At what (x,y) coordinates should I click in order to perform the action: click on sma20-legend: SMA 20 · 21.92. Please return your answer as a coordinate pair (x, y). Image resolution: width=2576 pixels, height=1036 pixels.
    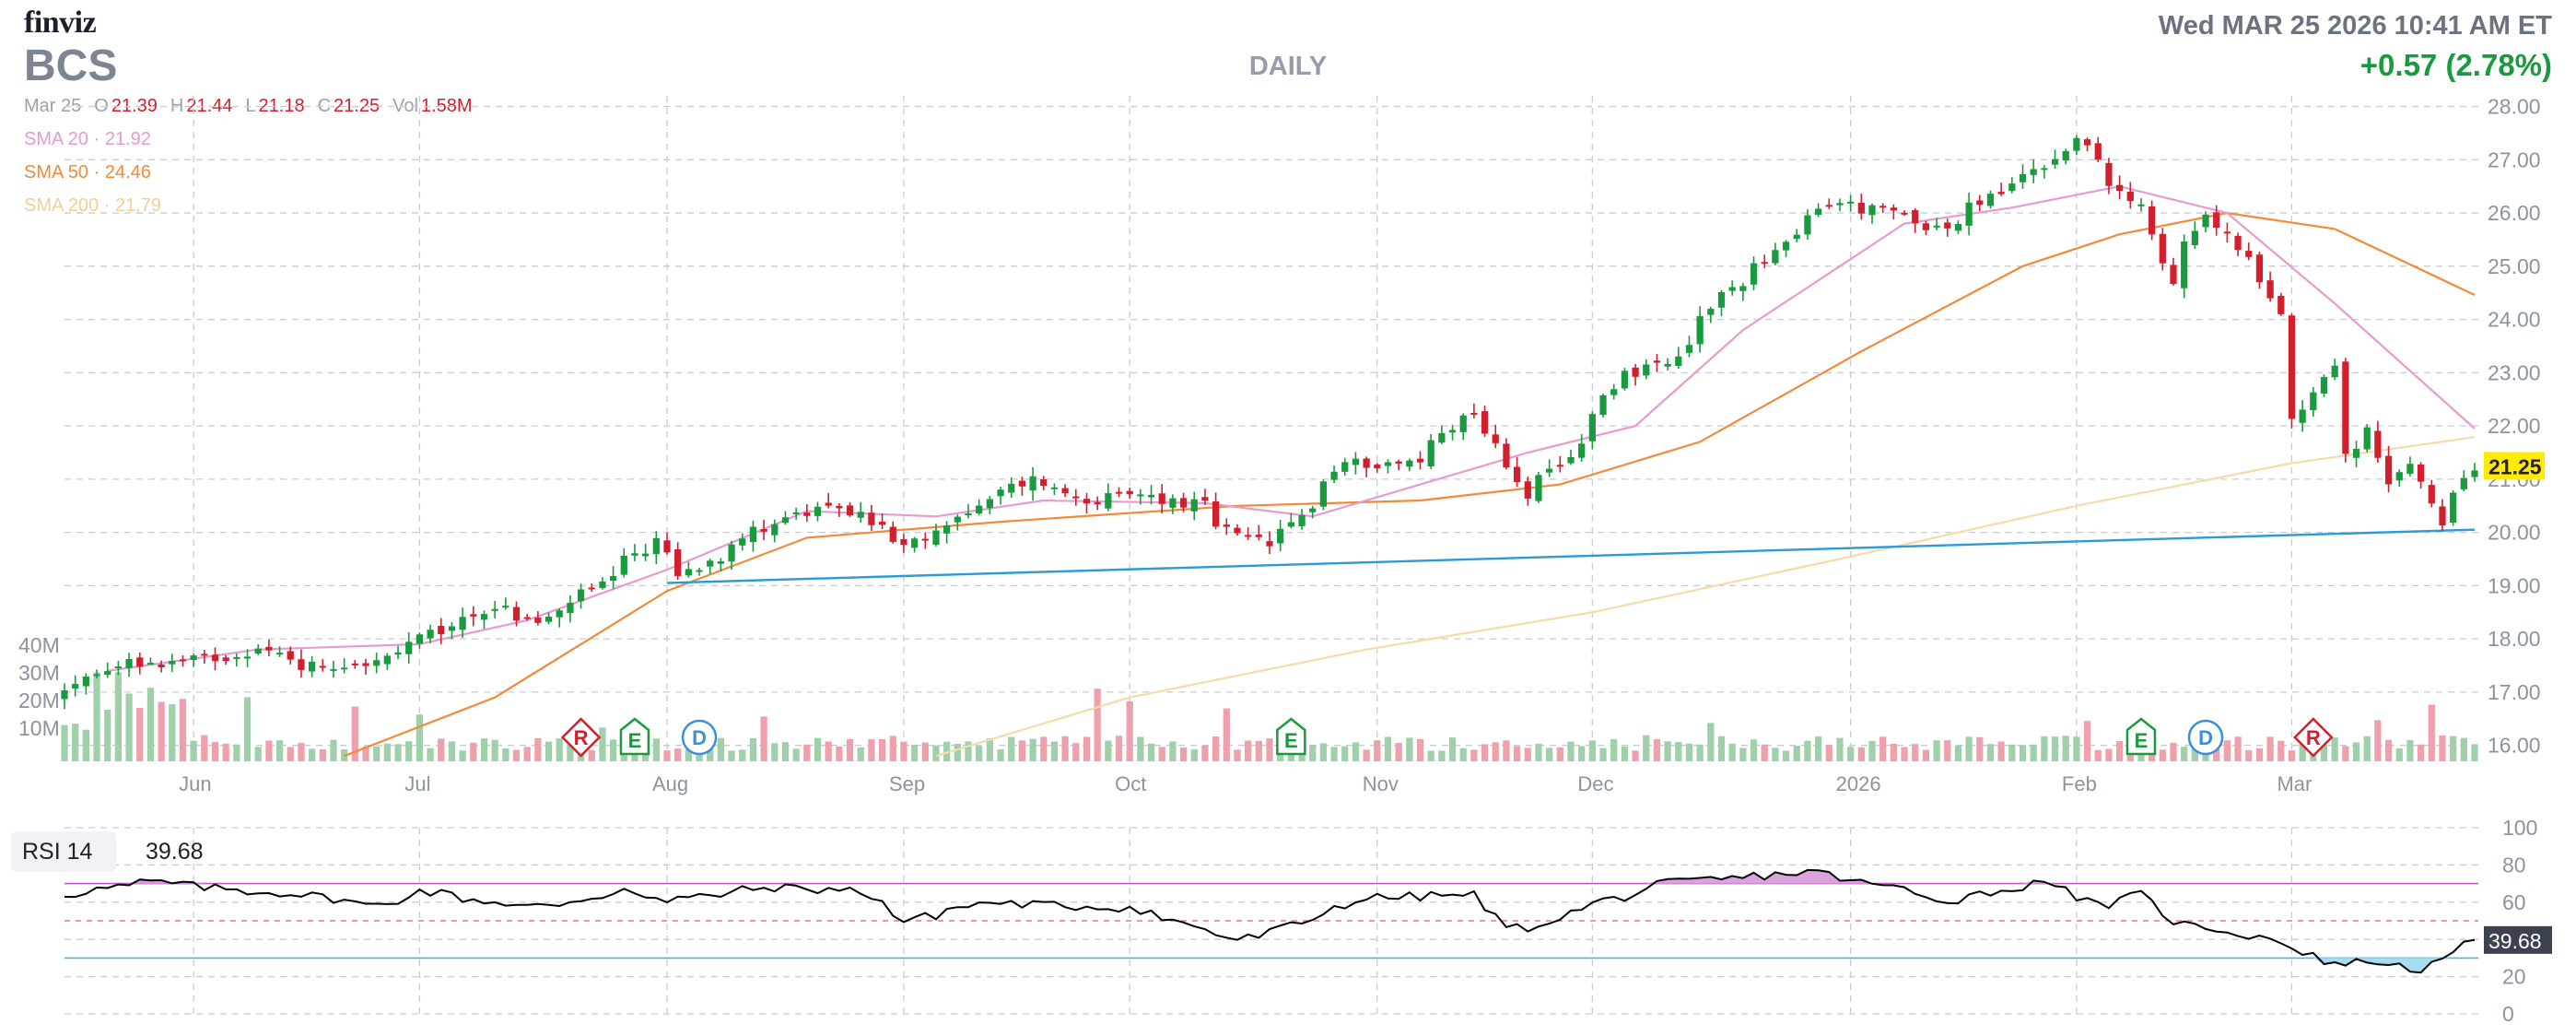
    Looking at the image, I should click on (87, 139).